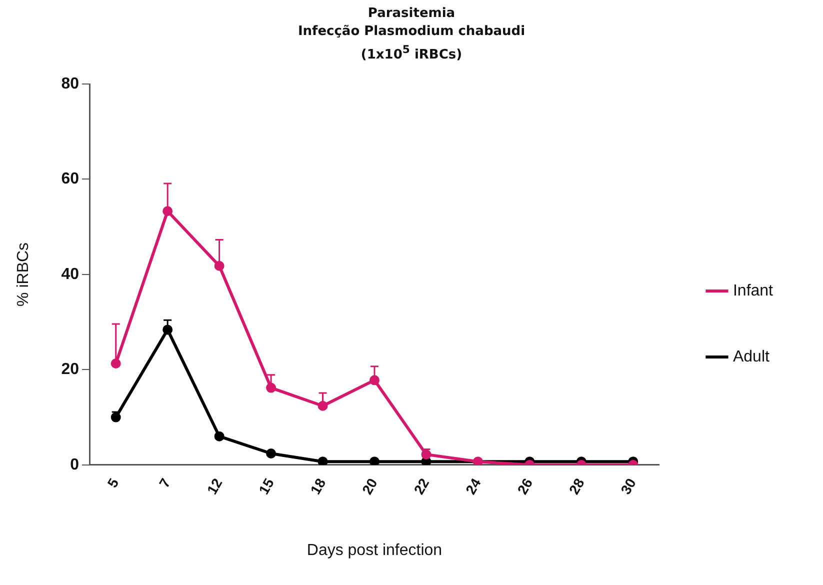 The width and height of the screenshot is (823, 585). What do you see at coordinates (70, 84) in the screenshot?
I see `y-tick-label: 80` at bounding box center [70, 84].